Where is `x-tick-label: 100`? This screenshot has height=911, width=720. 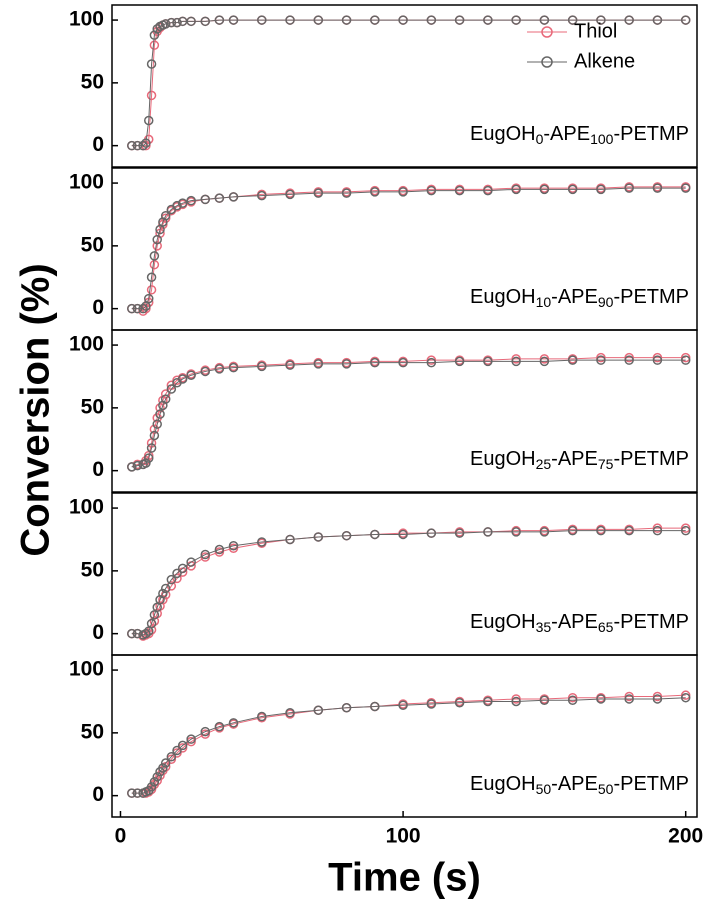 x-tick-label: 100 is located at coordinates (403, 836).